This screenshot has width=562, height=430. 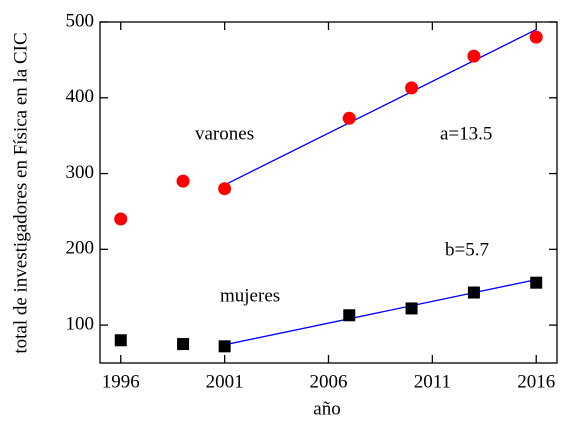 What do you see at coordinates (250, 295) in the screenshot?
I see `series-label: mujeres` at bounding box center [250, 295].